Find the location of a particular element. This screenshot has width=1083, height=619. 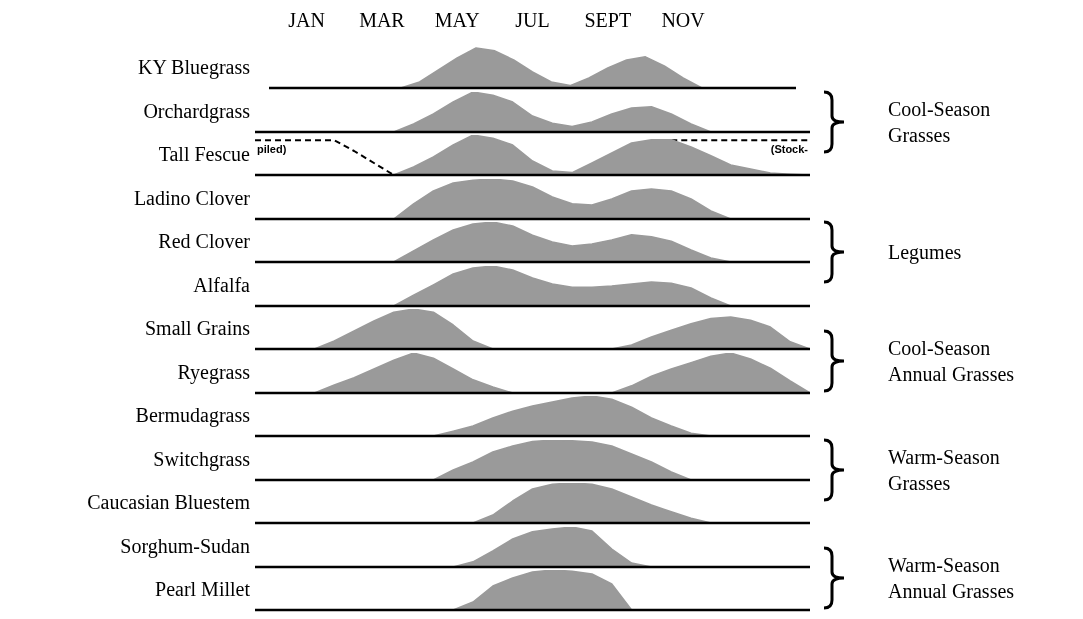

annotation: piled) is located at coordinates (272, 149).